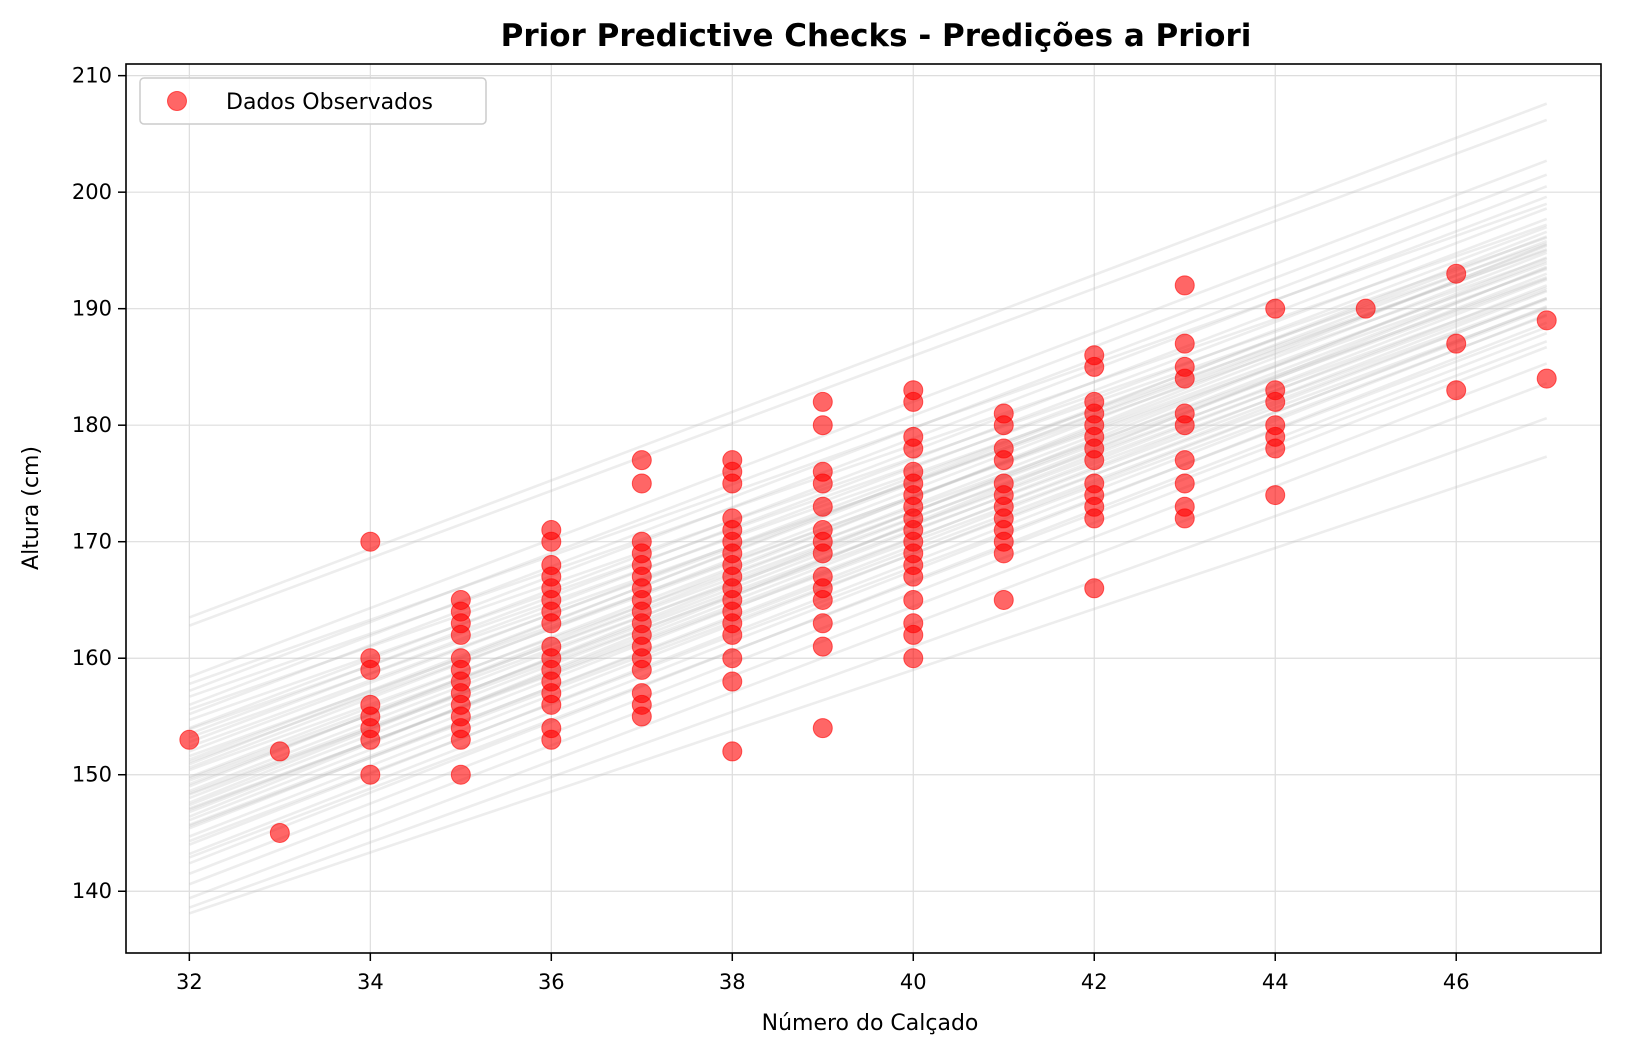  What do you see at coordinates (313, 101) in the screenshot?
I see `legend-box` at bounding box center [313, 101].